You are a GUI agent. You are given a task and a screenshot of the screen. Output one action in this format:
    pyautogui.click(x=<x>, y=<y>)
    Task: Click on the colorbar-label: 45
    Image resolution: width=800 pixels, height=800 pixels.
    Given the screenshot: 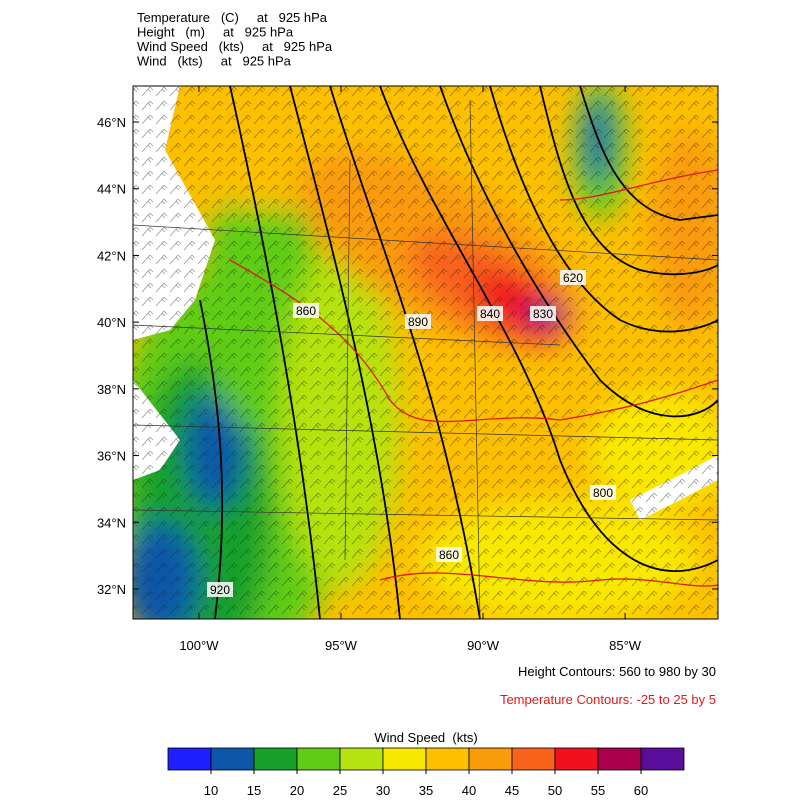 What is the action you would take?
    pyautogui.click(x=512, y=790)
    